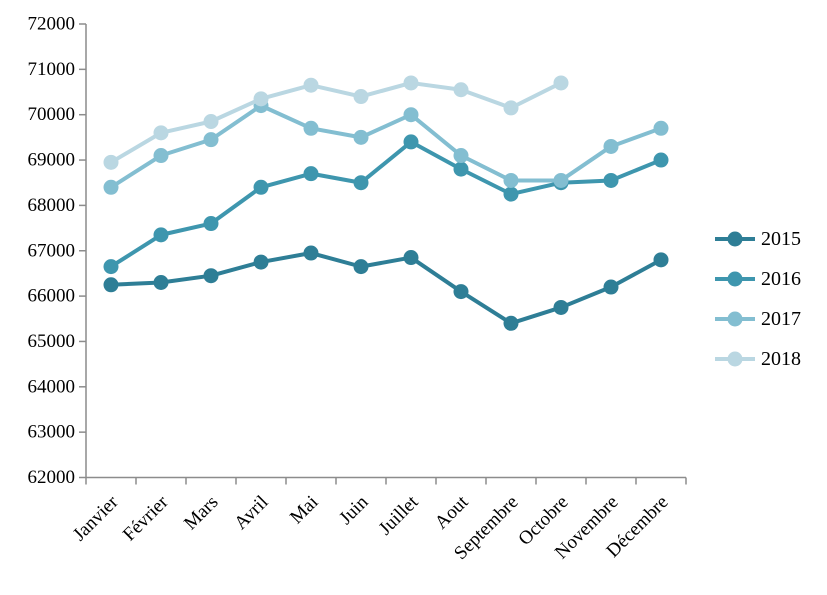 Image resolution: width=827 pixels, height=595 pixels. Describe the element at coordinates (756, 319) in the screenshot. I see `legend-item-2017: 2017` at that location.